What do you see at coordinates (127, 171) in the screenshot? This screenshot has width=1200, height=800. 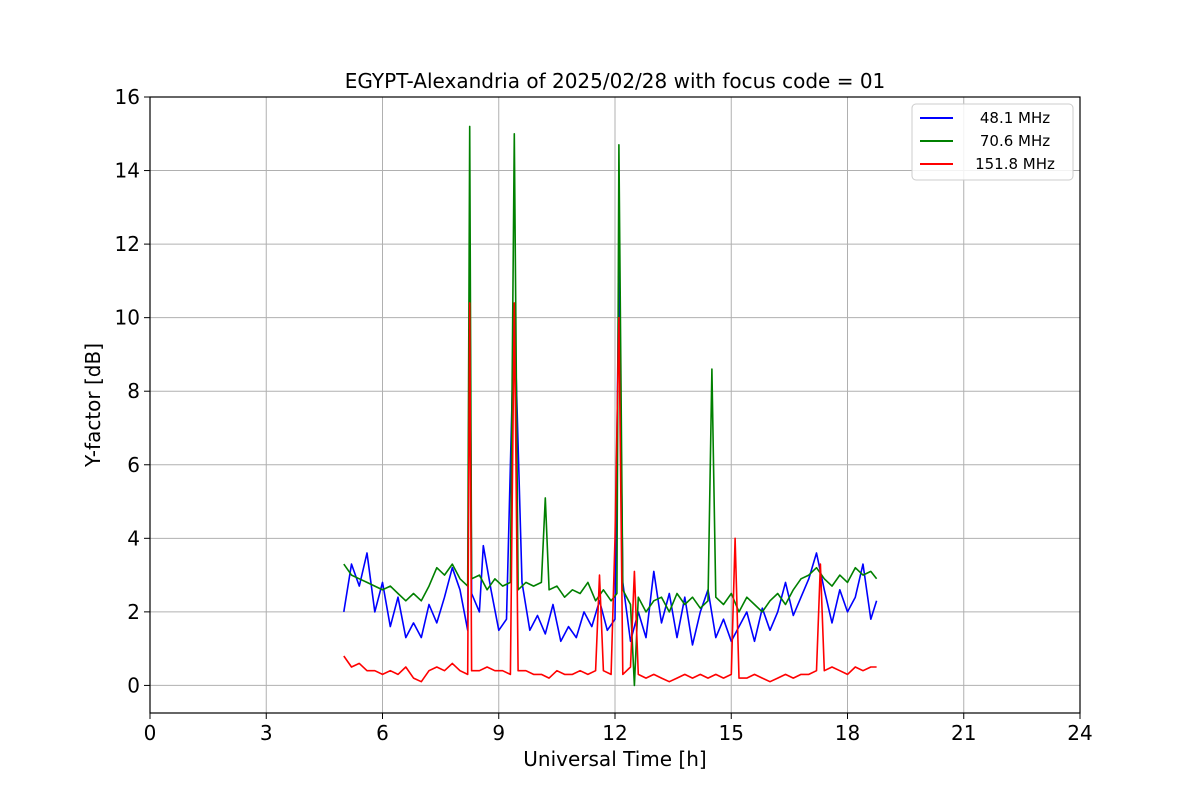 I see `y-tick-label: 14` at bounding box center [127, 171].